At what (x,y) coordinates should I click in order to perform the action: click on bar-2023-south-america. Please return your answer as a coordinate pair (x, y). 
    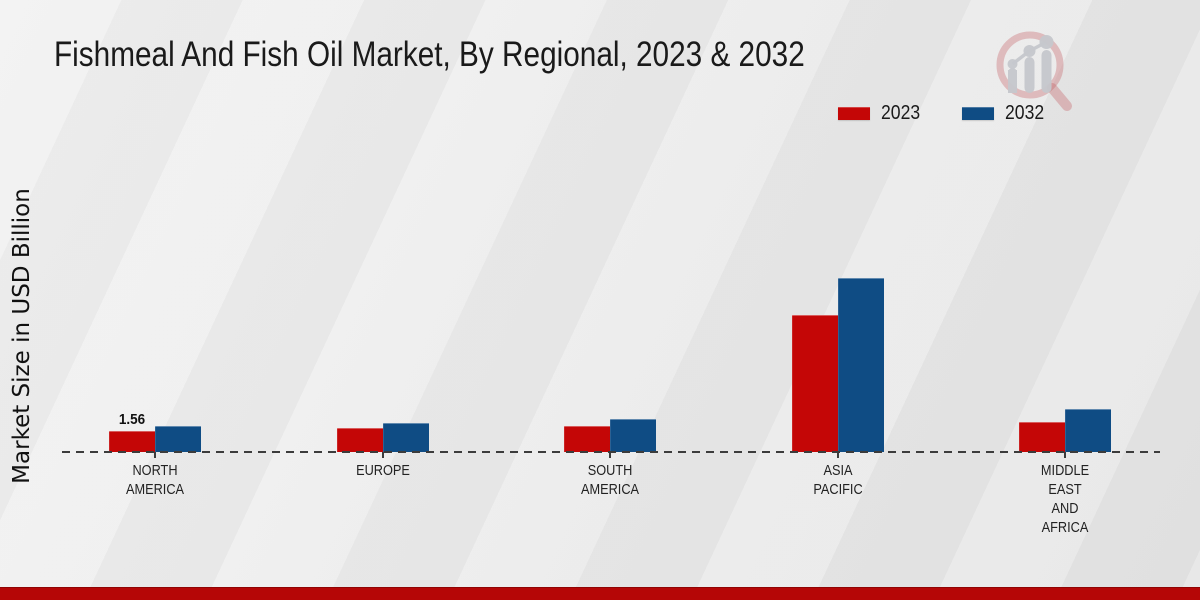
    Looking at the image, I should click on (587, 439).